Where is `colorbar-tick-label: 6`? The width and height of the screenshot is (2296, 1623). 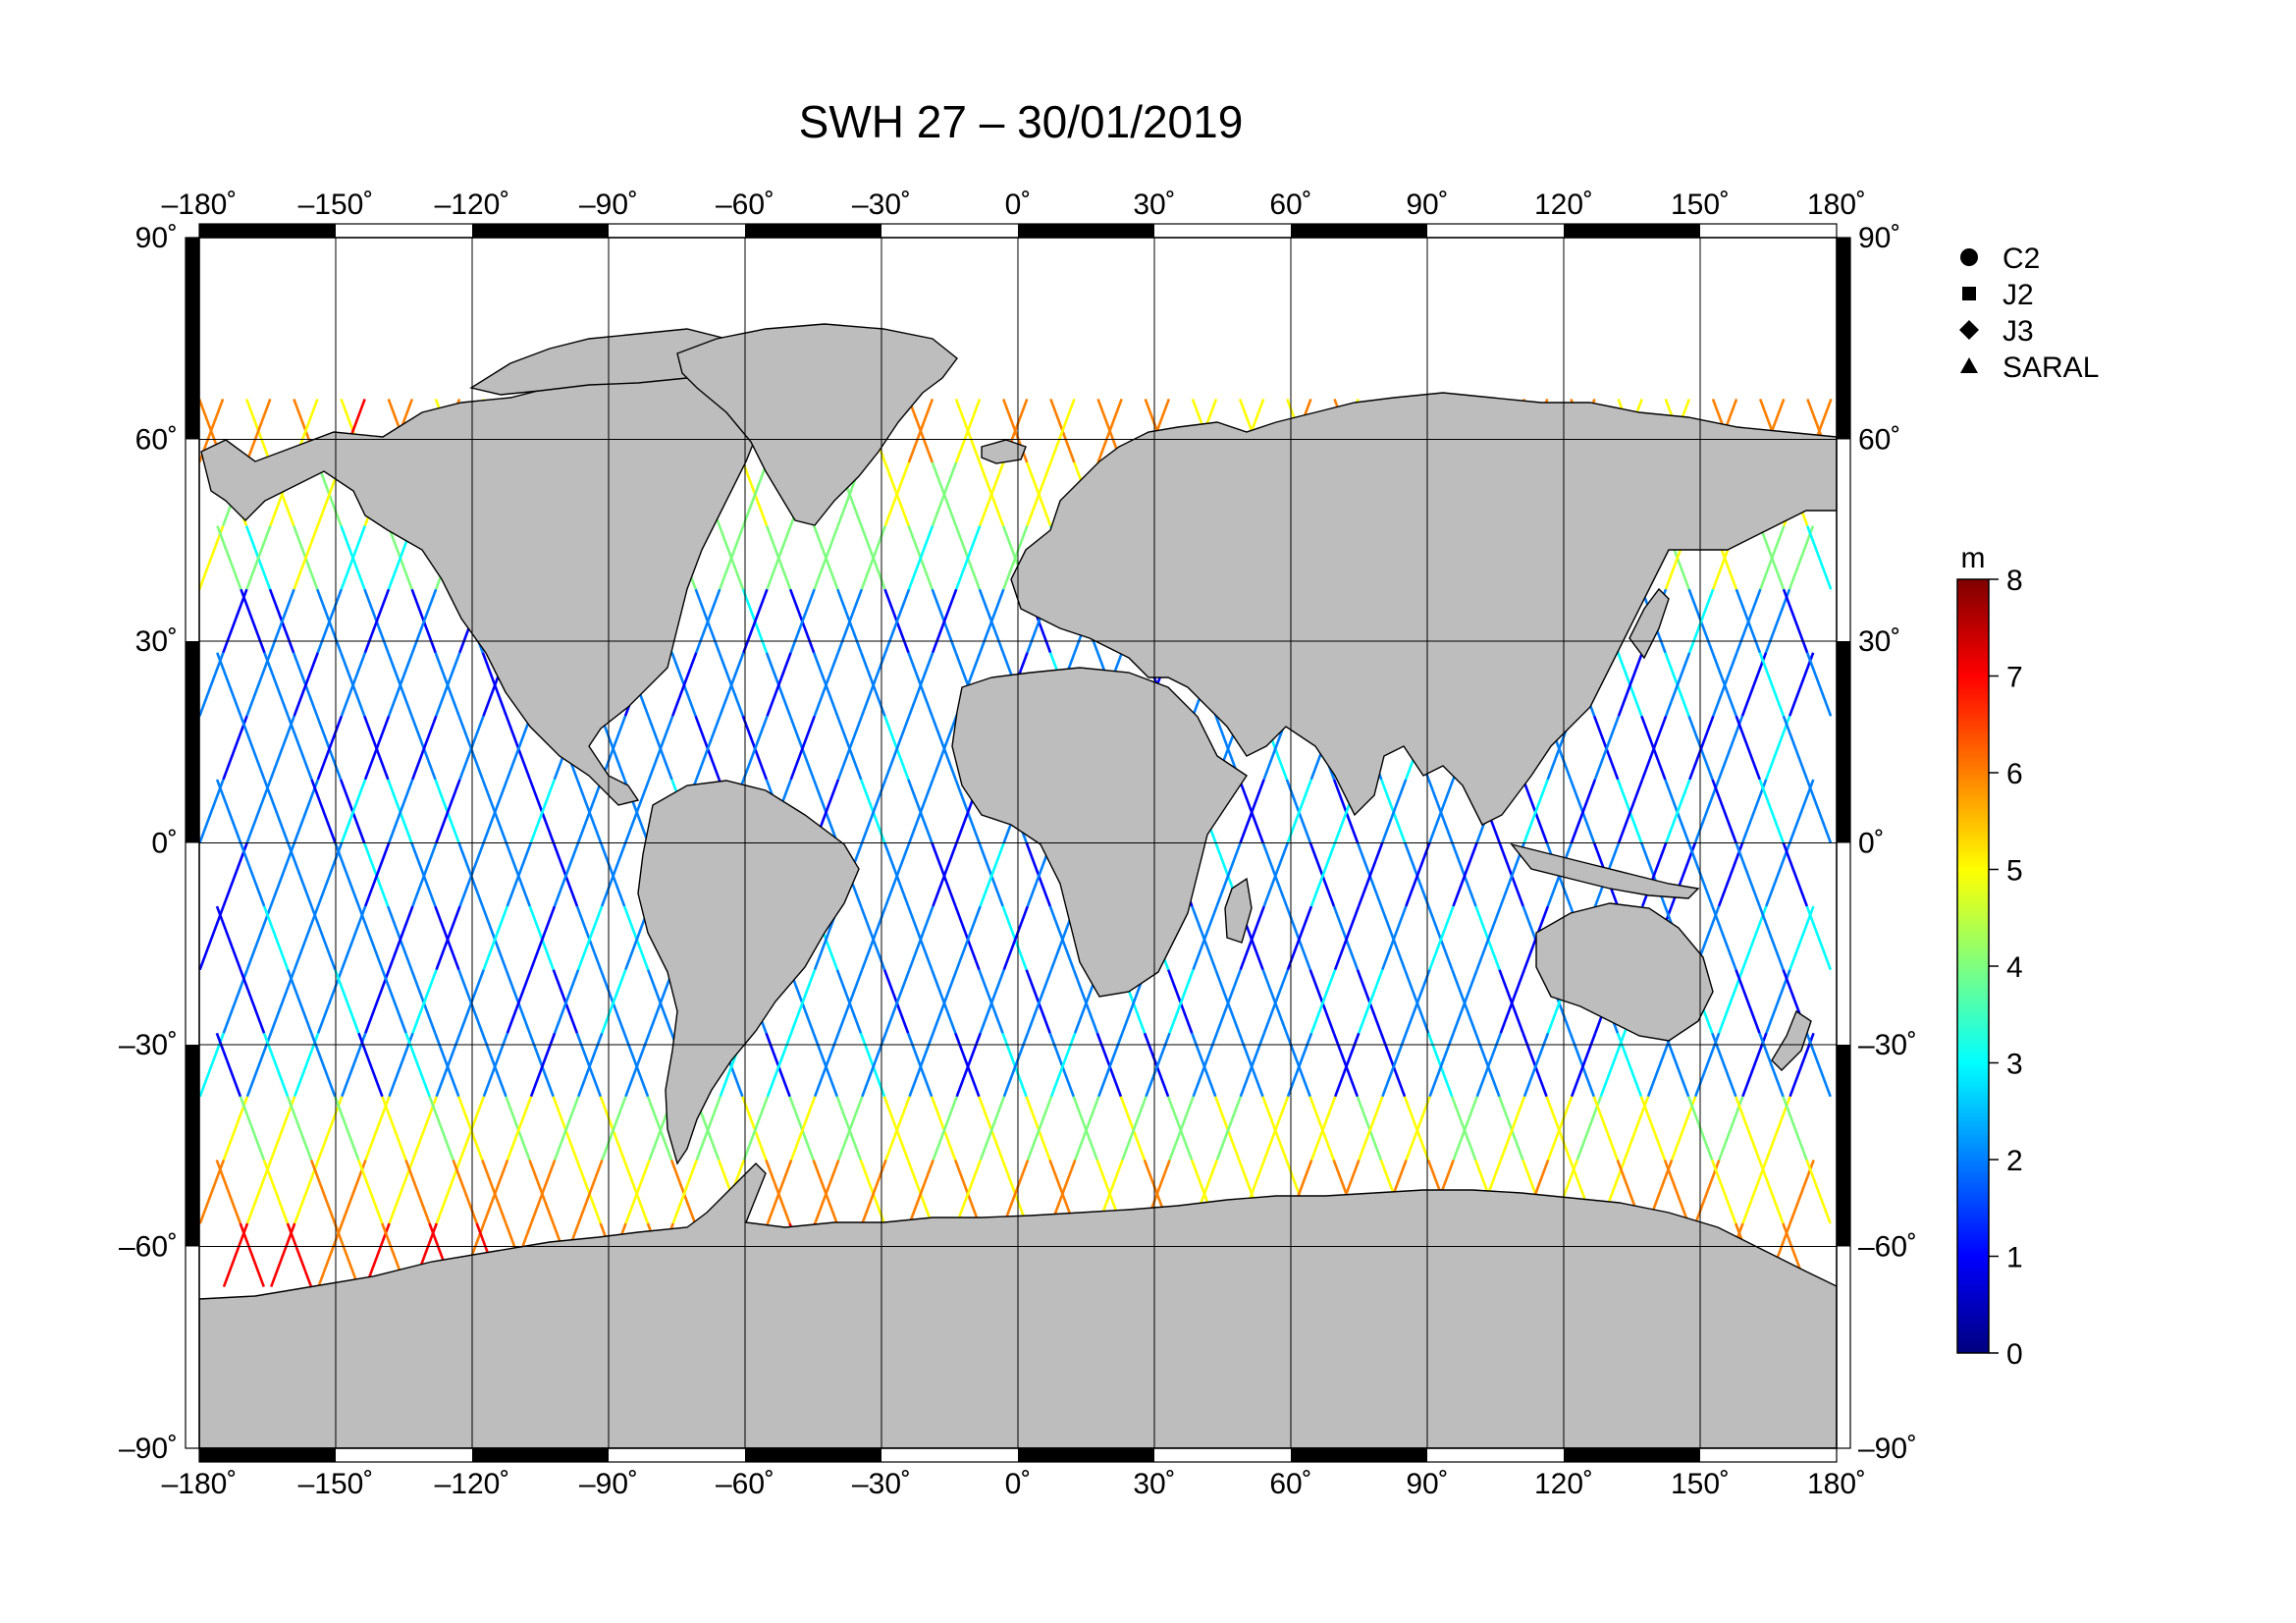
colorbar-tick-label: 6 is located at coordinates (2014, 774).